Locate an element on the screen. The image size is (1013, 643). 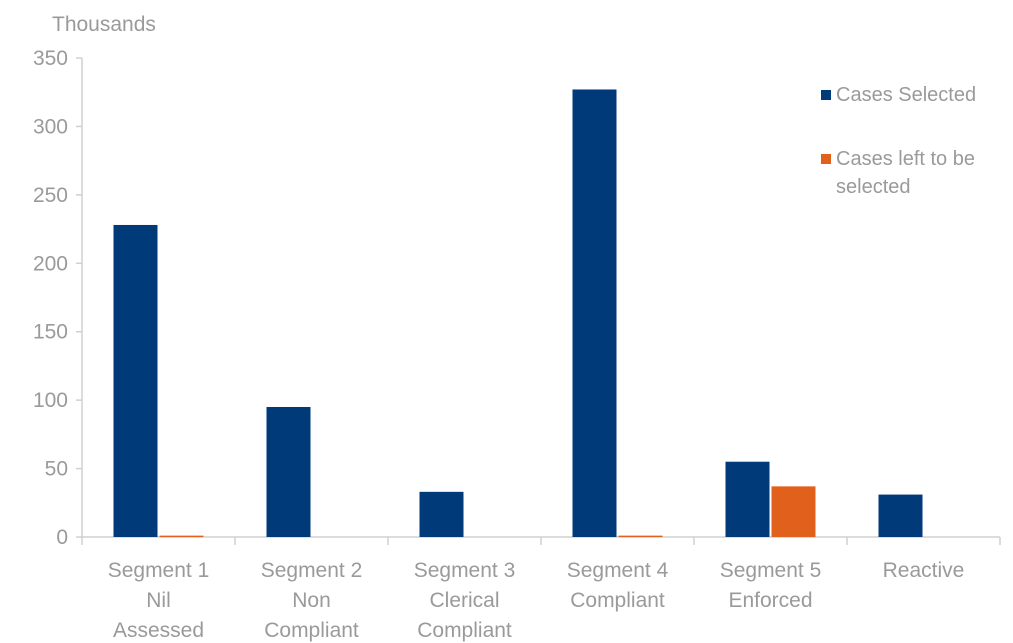
y-tick-label: 200 is located at coordinates (50, 263).